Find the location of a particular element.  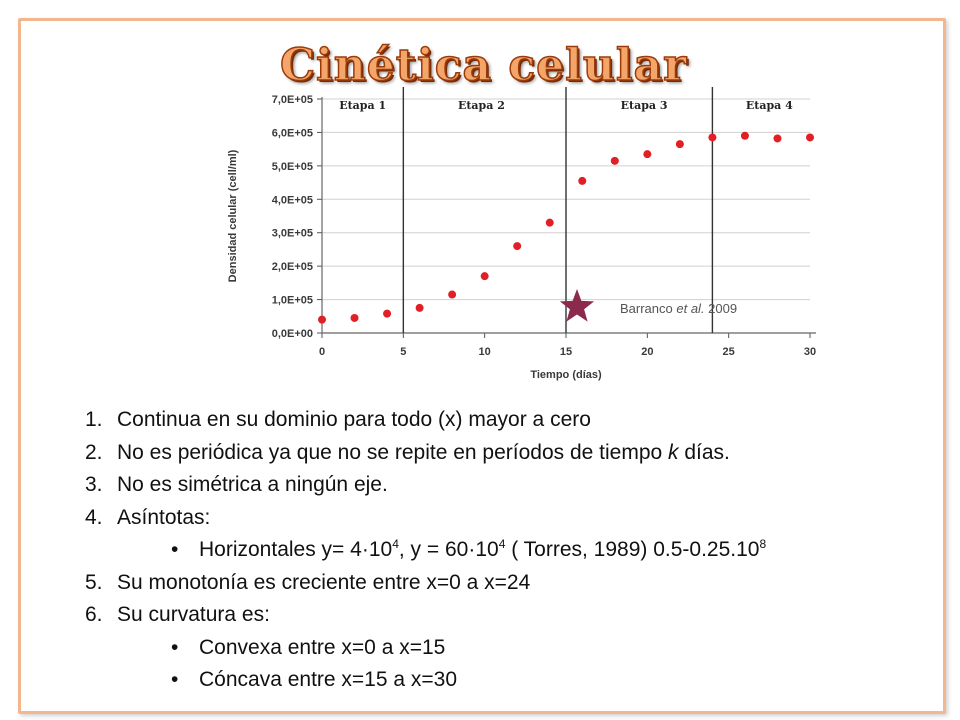

list-item: 3. No es simétrica a ningún eje. is located at coordinates (425, 485).